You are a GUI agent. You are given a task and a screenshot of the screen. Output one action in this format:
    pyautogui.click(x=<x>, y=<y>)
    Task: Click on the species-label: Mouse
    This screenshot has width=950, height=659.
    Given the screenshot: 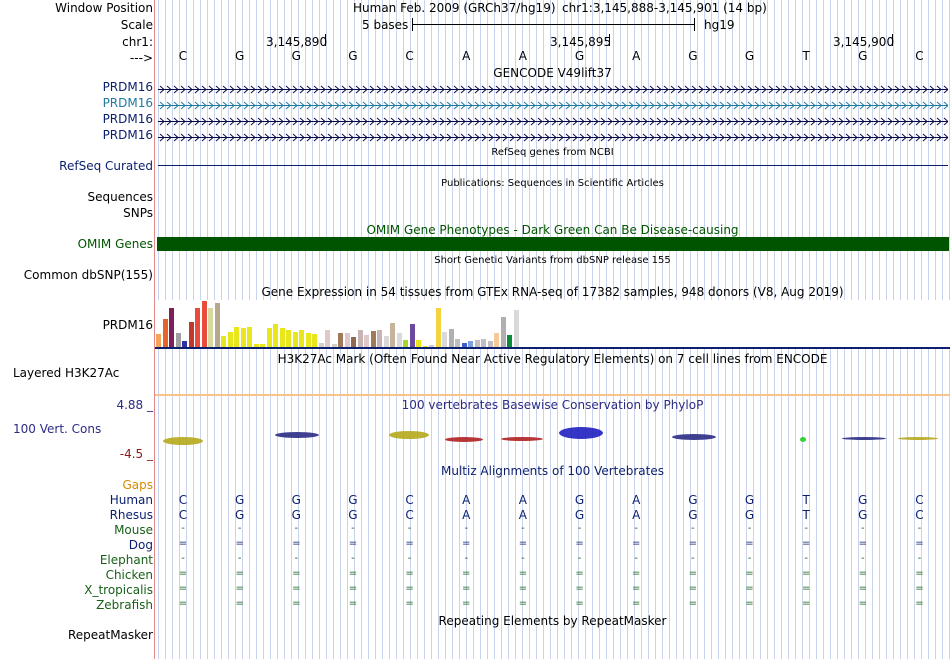 What is the action you would take?
    pyautogui.click(x=133, y=530)
    